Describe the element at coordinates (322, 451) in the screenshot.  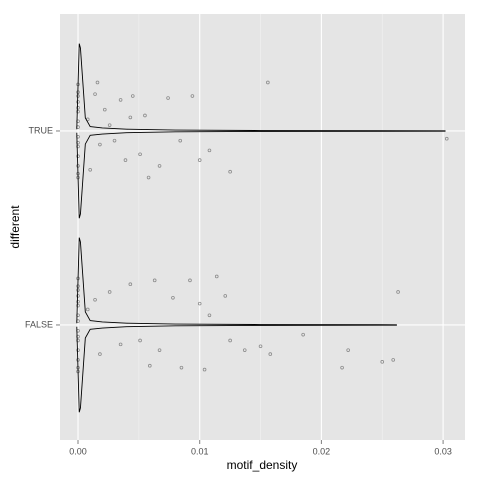
I see `x-tick-label: 0.02` at that location.